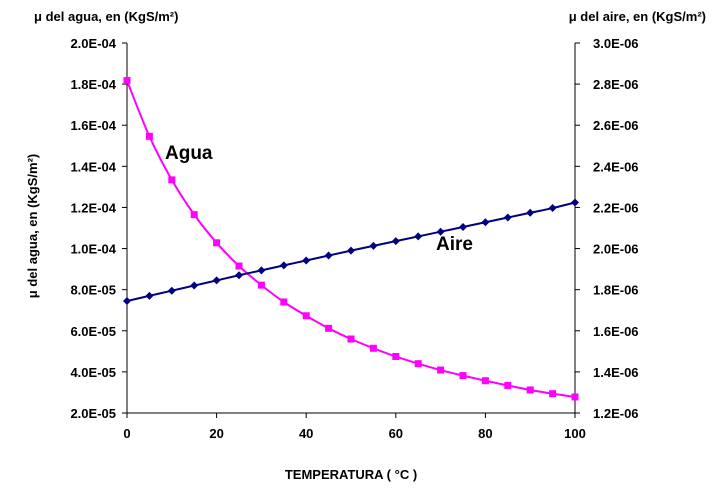 Image resolution: width=712 pixels, height=491 pixels. What do you see at coordinates (351, 474) in the screenshot?
I see `x-axis-title: TEMPERATURA ( °C )` at bounding box center [351, 474].